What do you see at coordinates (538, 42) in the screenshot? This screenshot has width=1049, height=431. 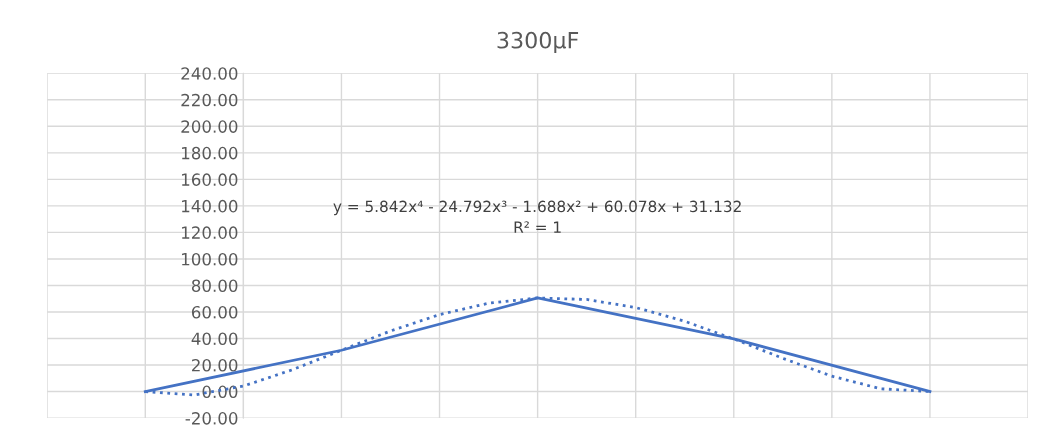 I see `chart-title: 3300µF` at bounding box center [538, 42].